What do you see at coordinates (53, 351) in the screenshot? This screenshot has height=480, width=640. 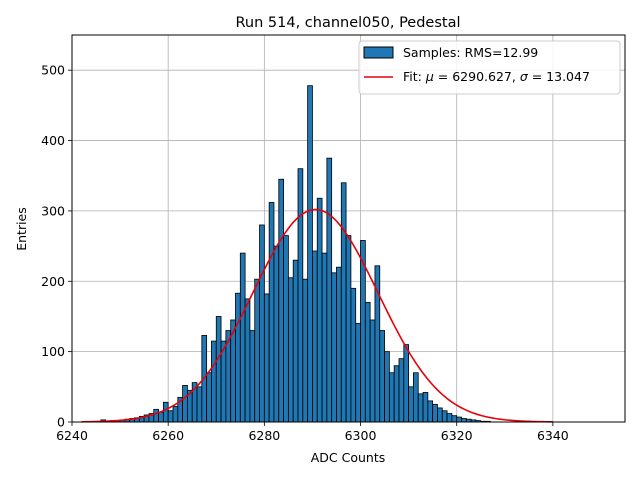 I see `y-tick-label: 100` at bounding box center [53, 351].